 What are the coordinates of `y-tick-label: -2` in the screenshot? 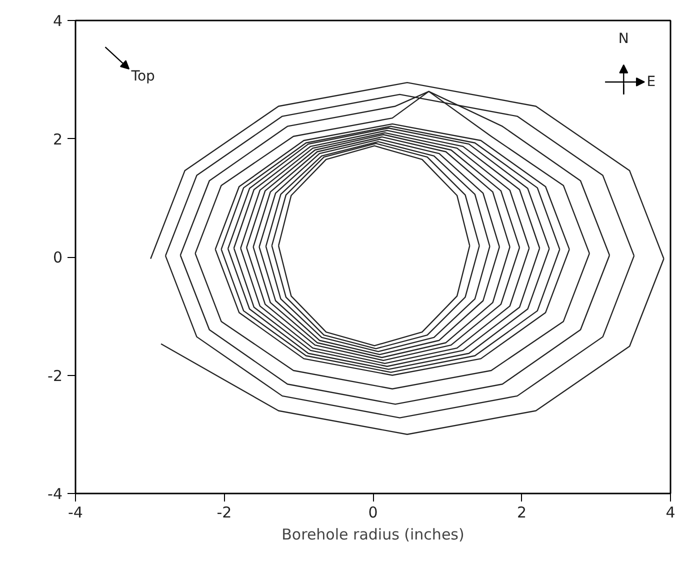 It's located at (55, 375).